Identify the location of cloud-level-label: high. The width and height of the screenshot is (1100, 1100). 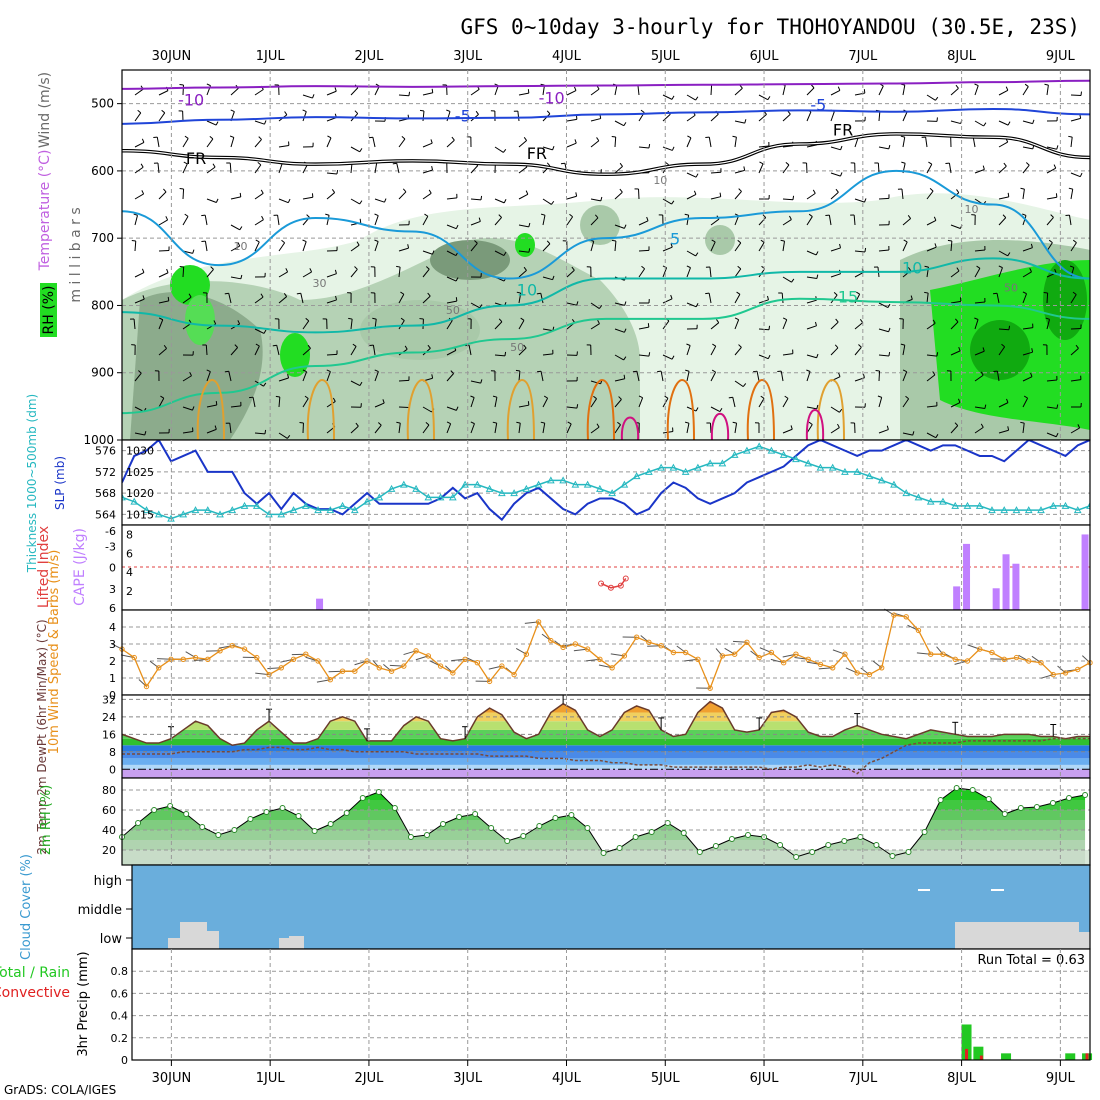
(108, 881).